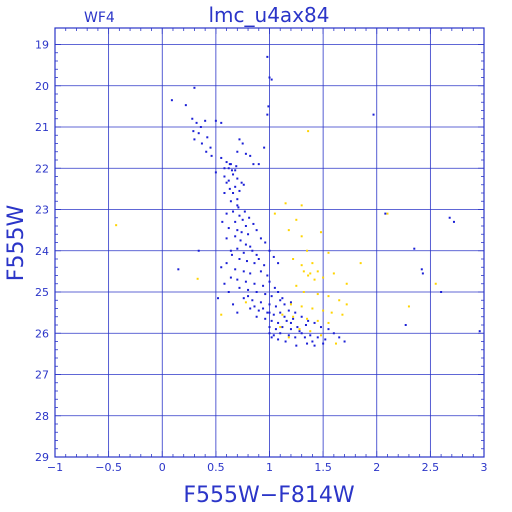  Describe the element at coordinates (42, 457) in the screenshot. I see `y-tick-label: 29` at that location.